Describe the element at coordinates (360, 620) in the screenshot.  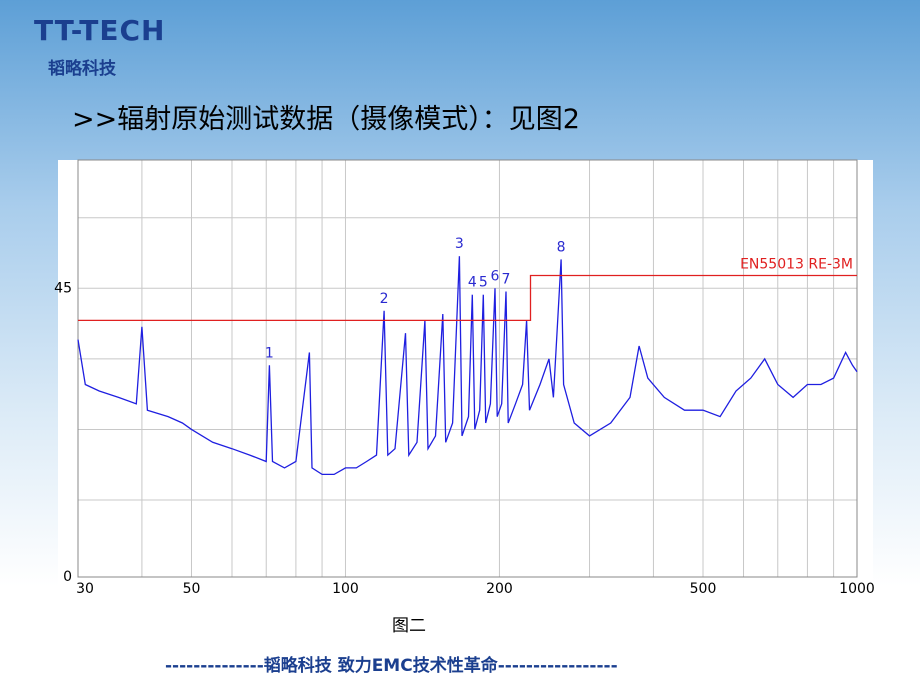
I see `caption-box` at that location.